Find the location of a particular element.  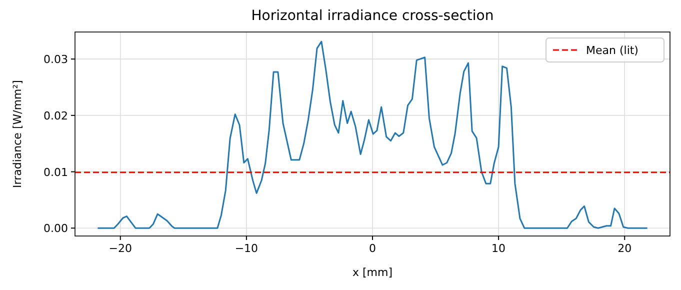

x-tick-label: 20 is located at coordinates (625, 248).